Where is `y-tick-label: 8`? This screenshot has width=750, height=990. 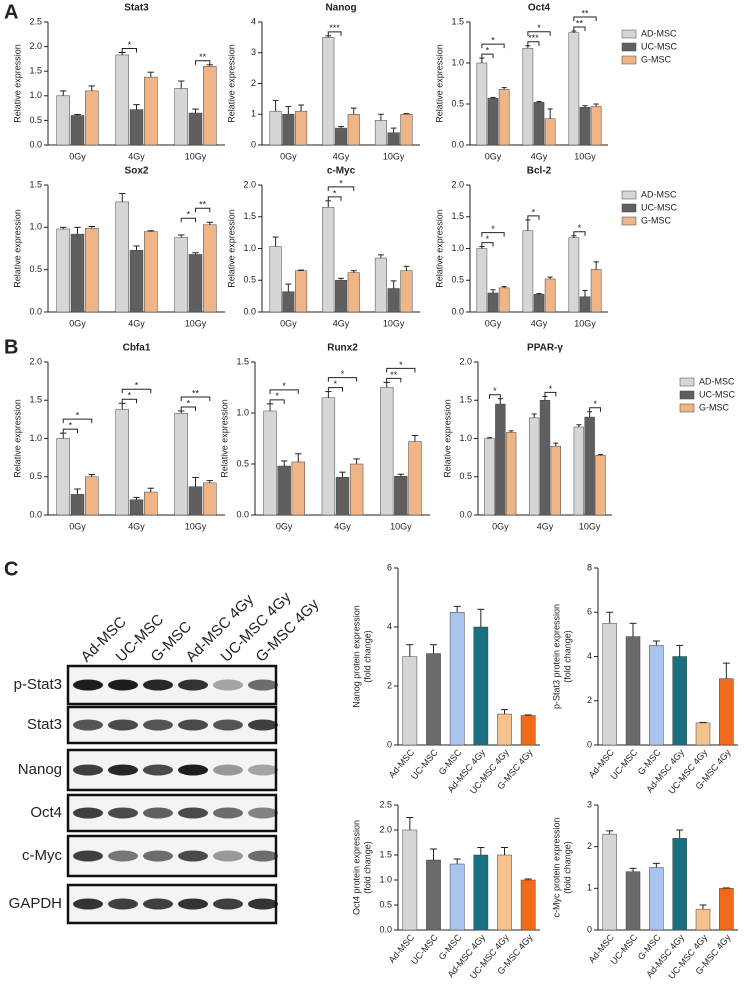 y-tick-label: 8 is located at coordinates (589, 567).